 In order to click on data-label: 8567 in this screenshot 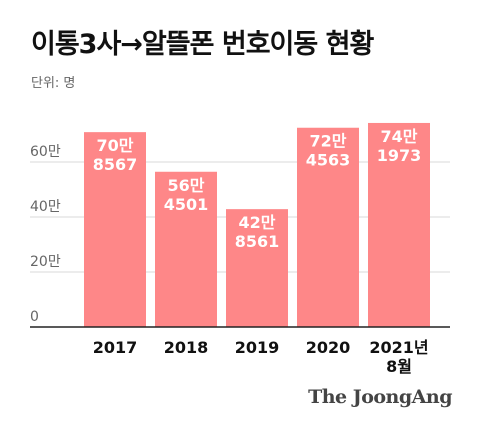, I will do `click(115, 164)`.